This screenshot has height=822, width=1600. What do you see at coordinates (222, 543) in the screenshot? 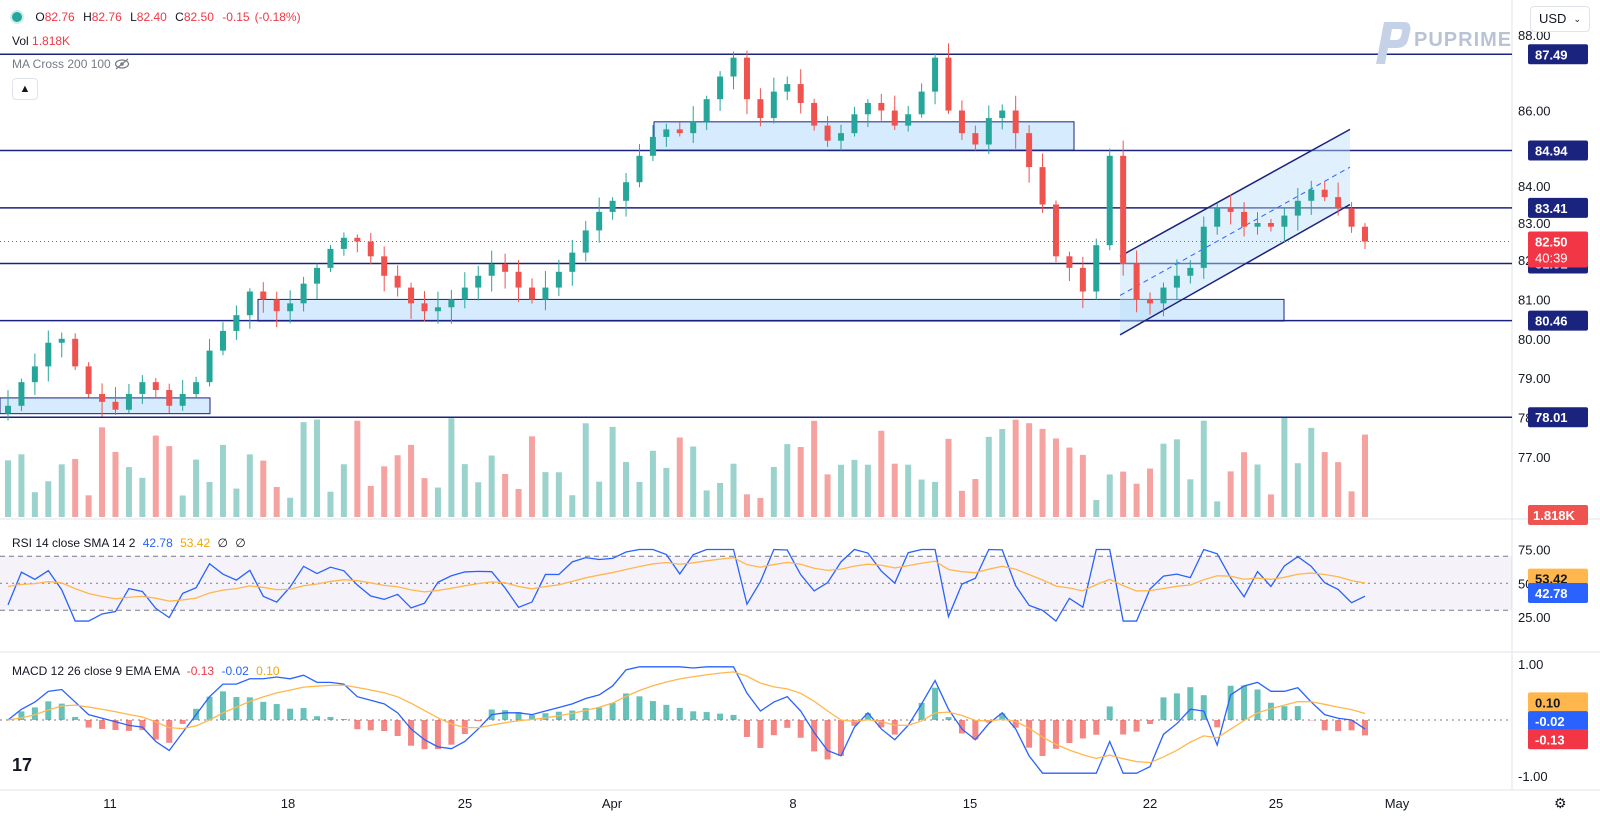
I see `rsi-extra-1: ∅` at bounding box center [222, 543].